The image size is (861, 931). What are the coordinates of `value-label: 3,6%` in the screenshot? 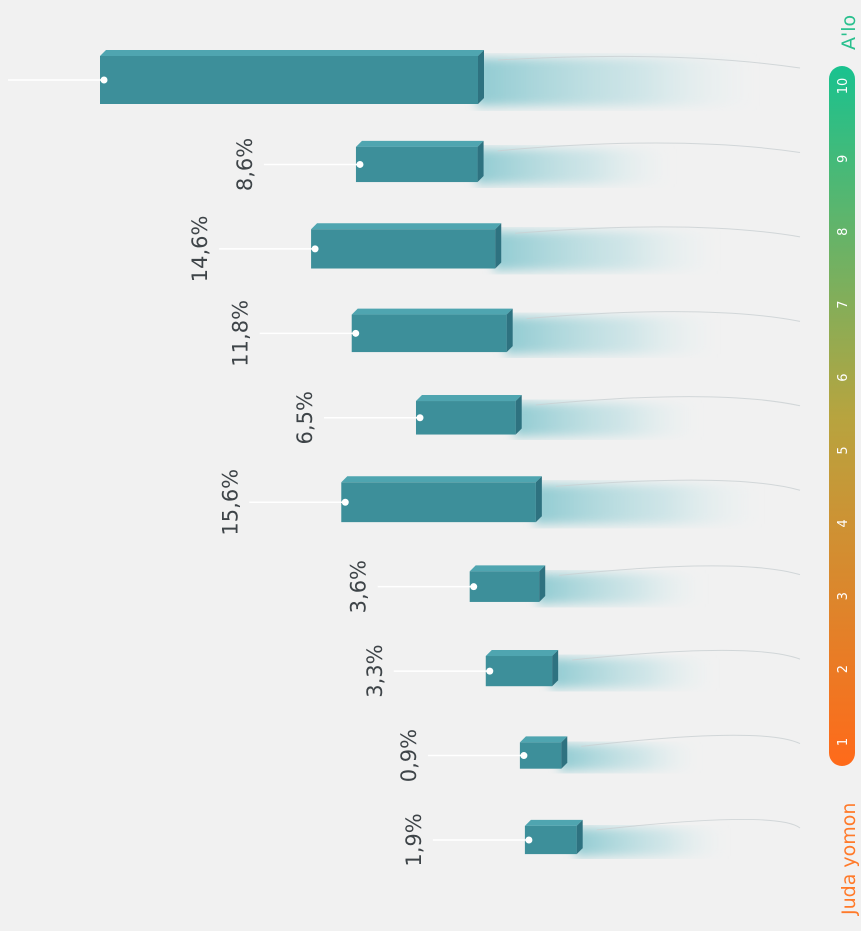 It's located at (359, 586).